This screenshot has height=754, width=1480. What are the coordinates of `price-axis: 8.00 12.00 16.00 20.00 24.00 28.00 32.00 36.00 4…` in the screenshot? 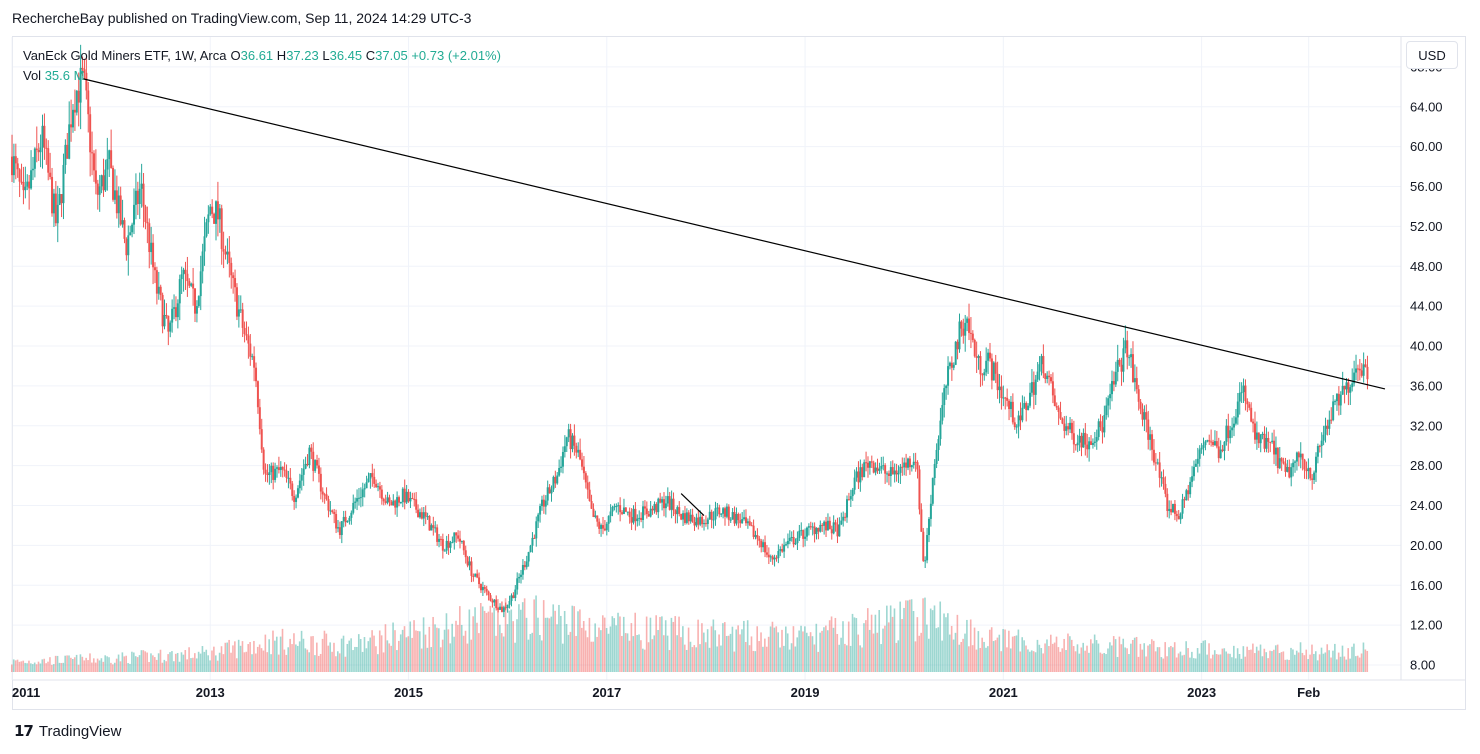 It's located at (1426, 365).